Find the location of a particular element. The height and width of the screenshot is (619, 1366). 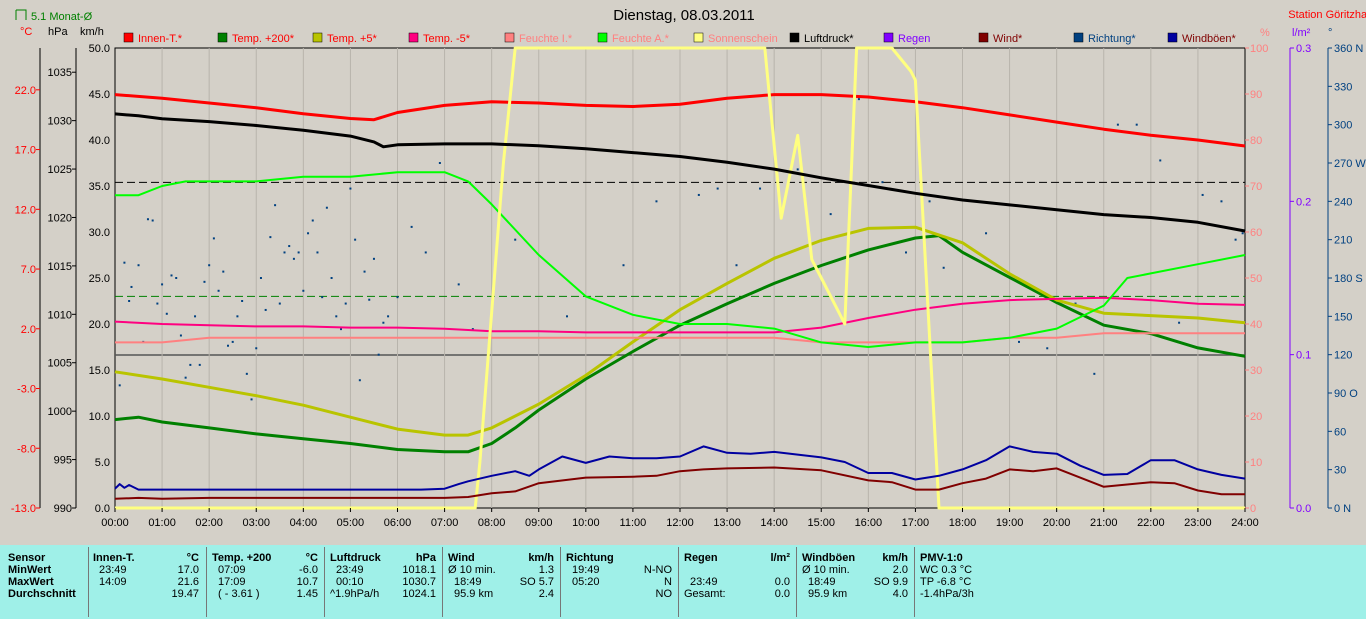

x-tick-label: 09:00 is located at coordinates (539, 523).